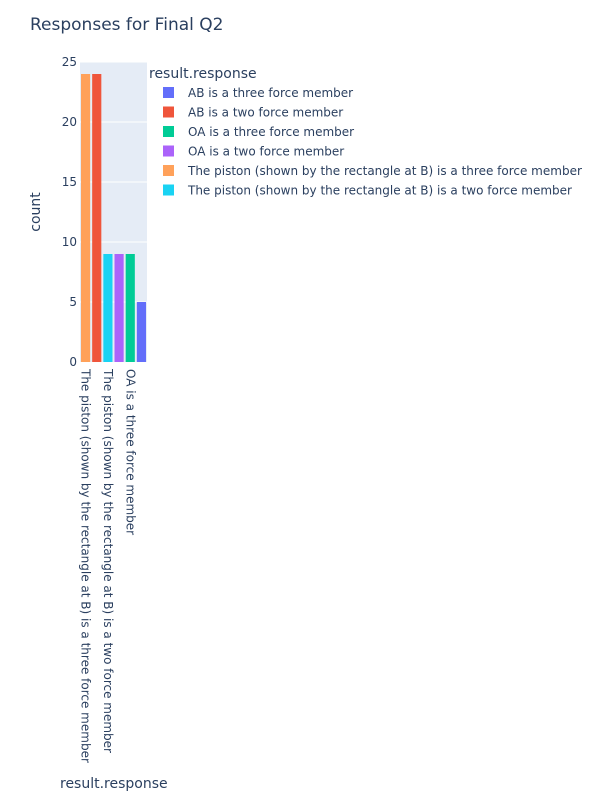 The height and width of the screenshot is (800, 600). I want to click on y-axis-title: count, so click(36, 212).